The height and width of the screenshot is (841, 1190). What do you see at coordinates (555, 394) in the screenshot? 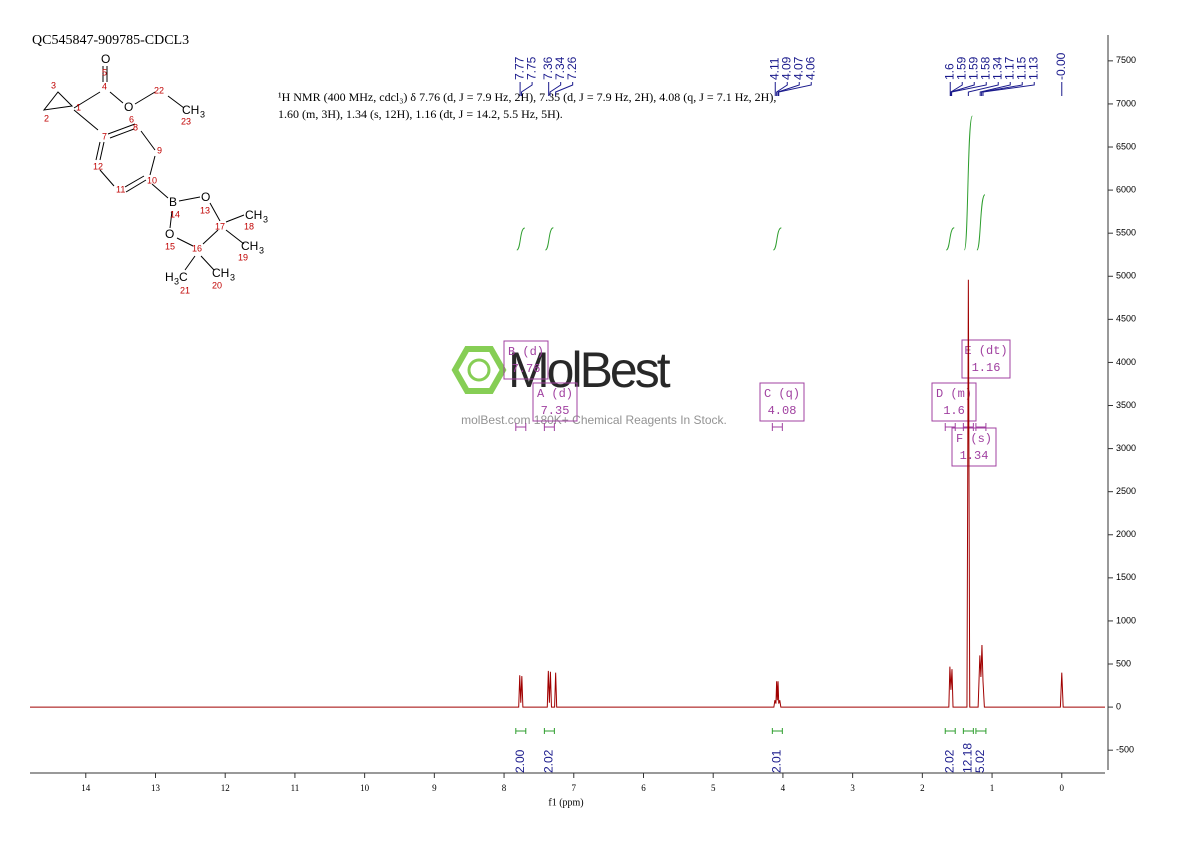
I see `multiplet-name: A (d)` at bounding box center [555, 394].